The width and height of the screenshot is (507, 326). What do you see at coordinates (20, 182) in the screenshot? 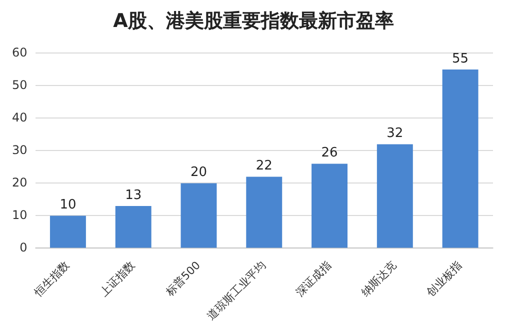
I see `y-tick-label: 20` at bounding box center [20, 182].